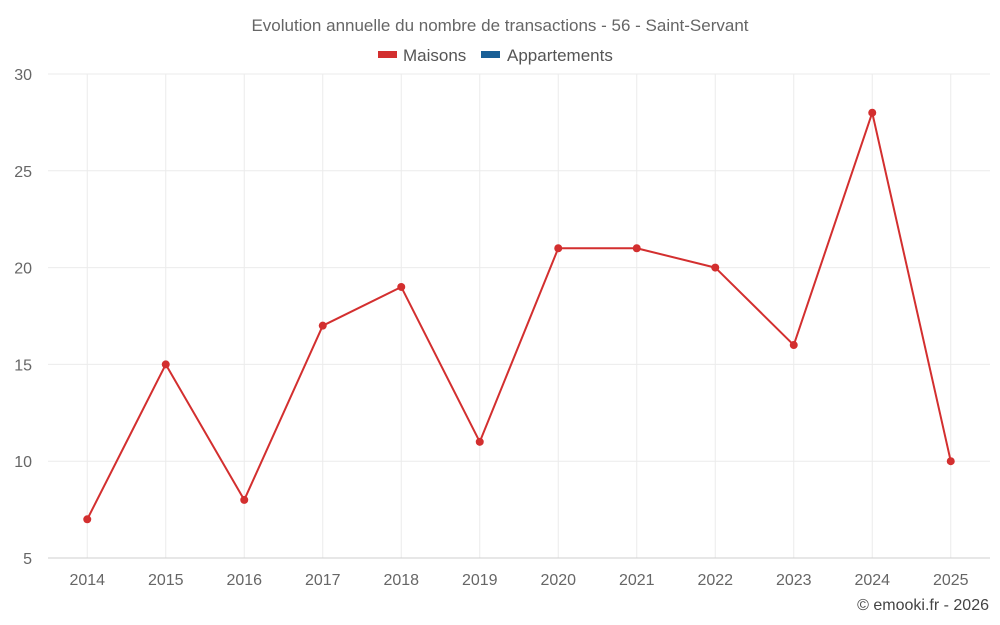 The width and height of the screenshot is (1000, 625). I want to click on legend-label-appartements: Appartements, so click(560, 55).